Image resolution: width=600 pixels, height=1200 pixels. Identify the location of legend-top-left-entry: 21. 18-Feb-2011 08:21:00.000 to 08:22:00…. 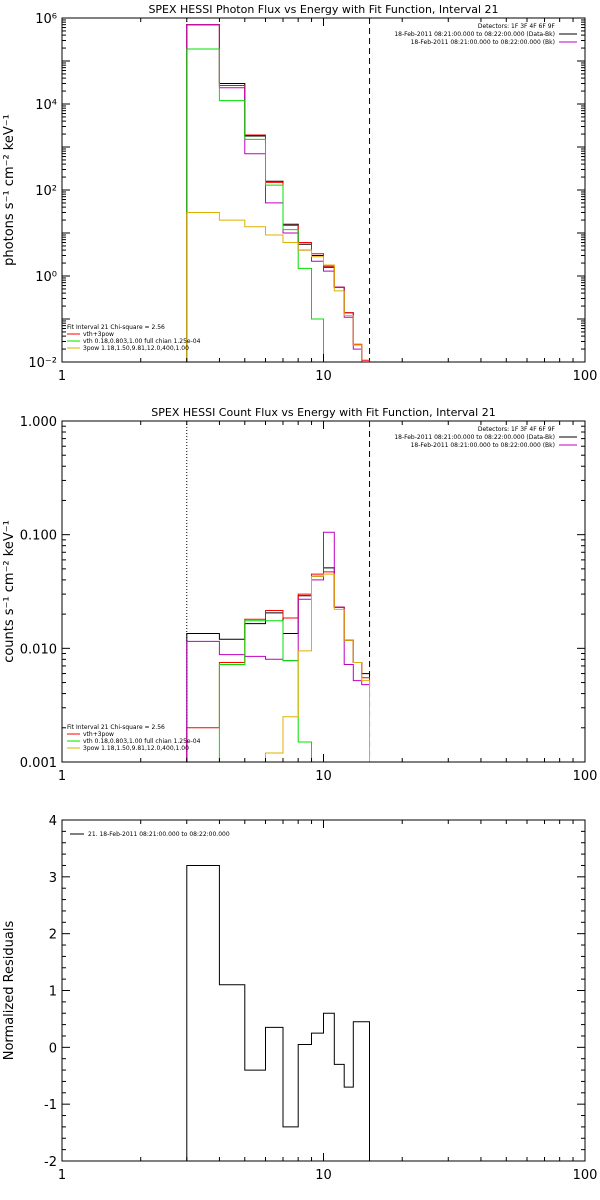
(159, 834).